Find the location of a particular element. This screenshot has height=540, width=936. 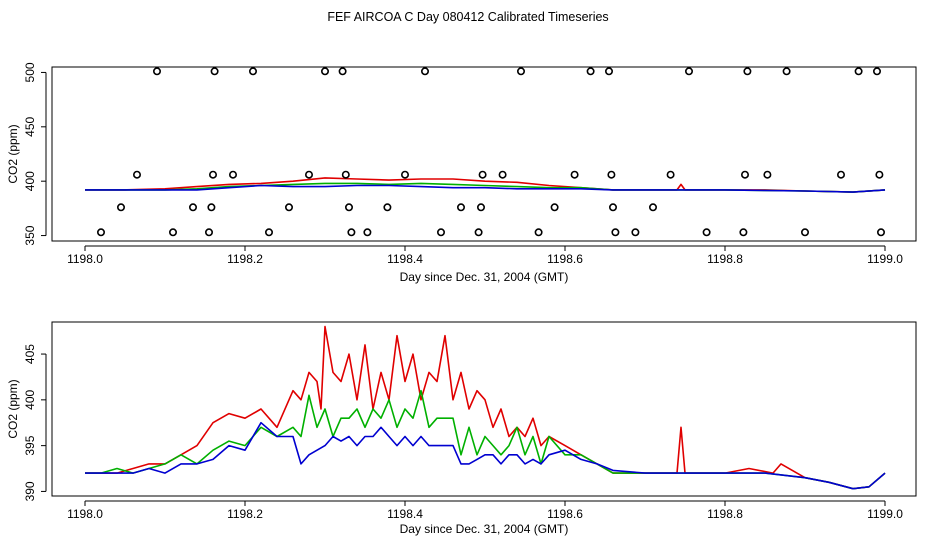

top-y-tick-label: 500 is located at coordinates (30, 72).